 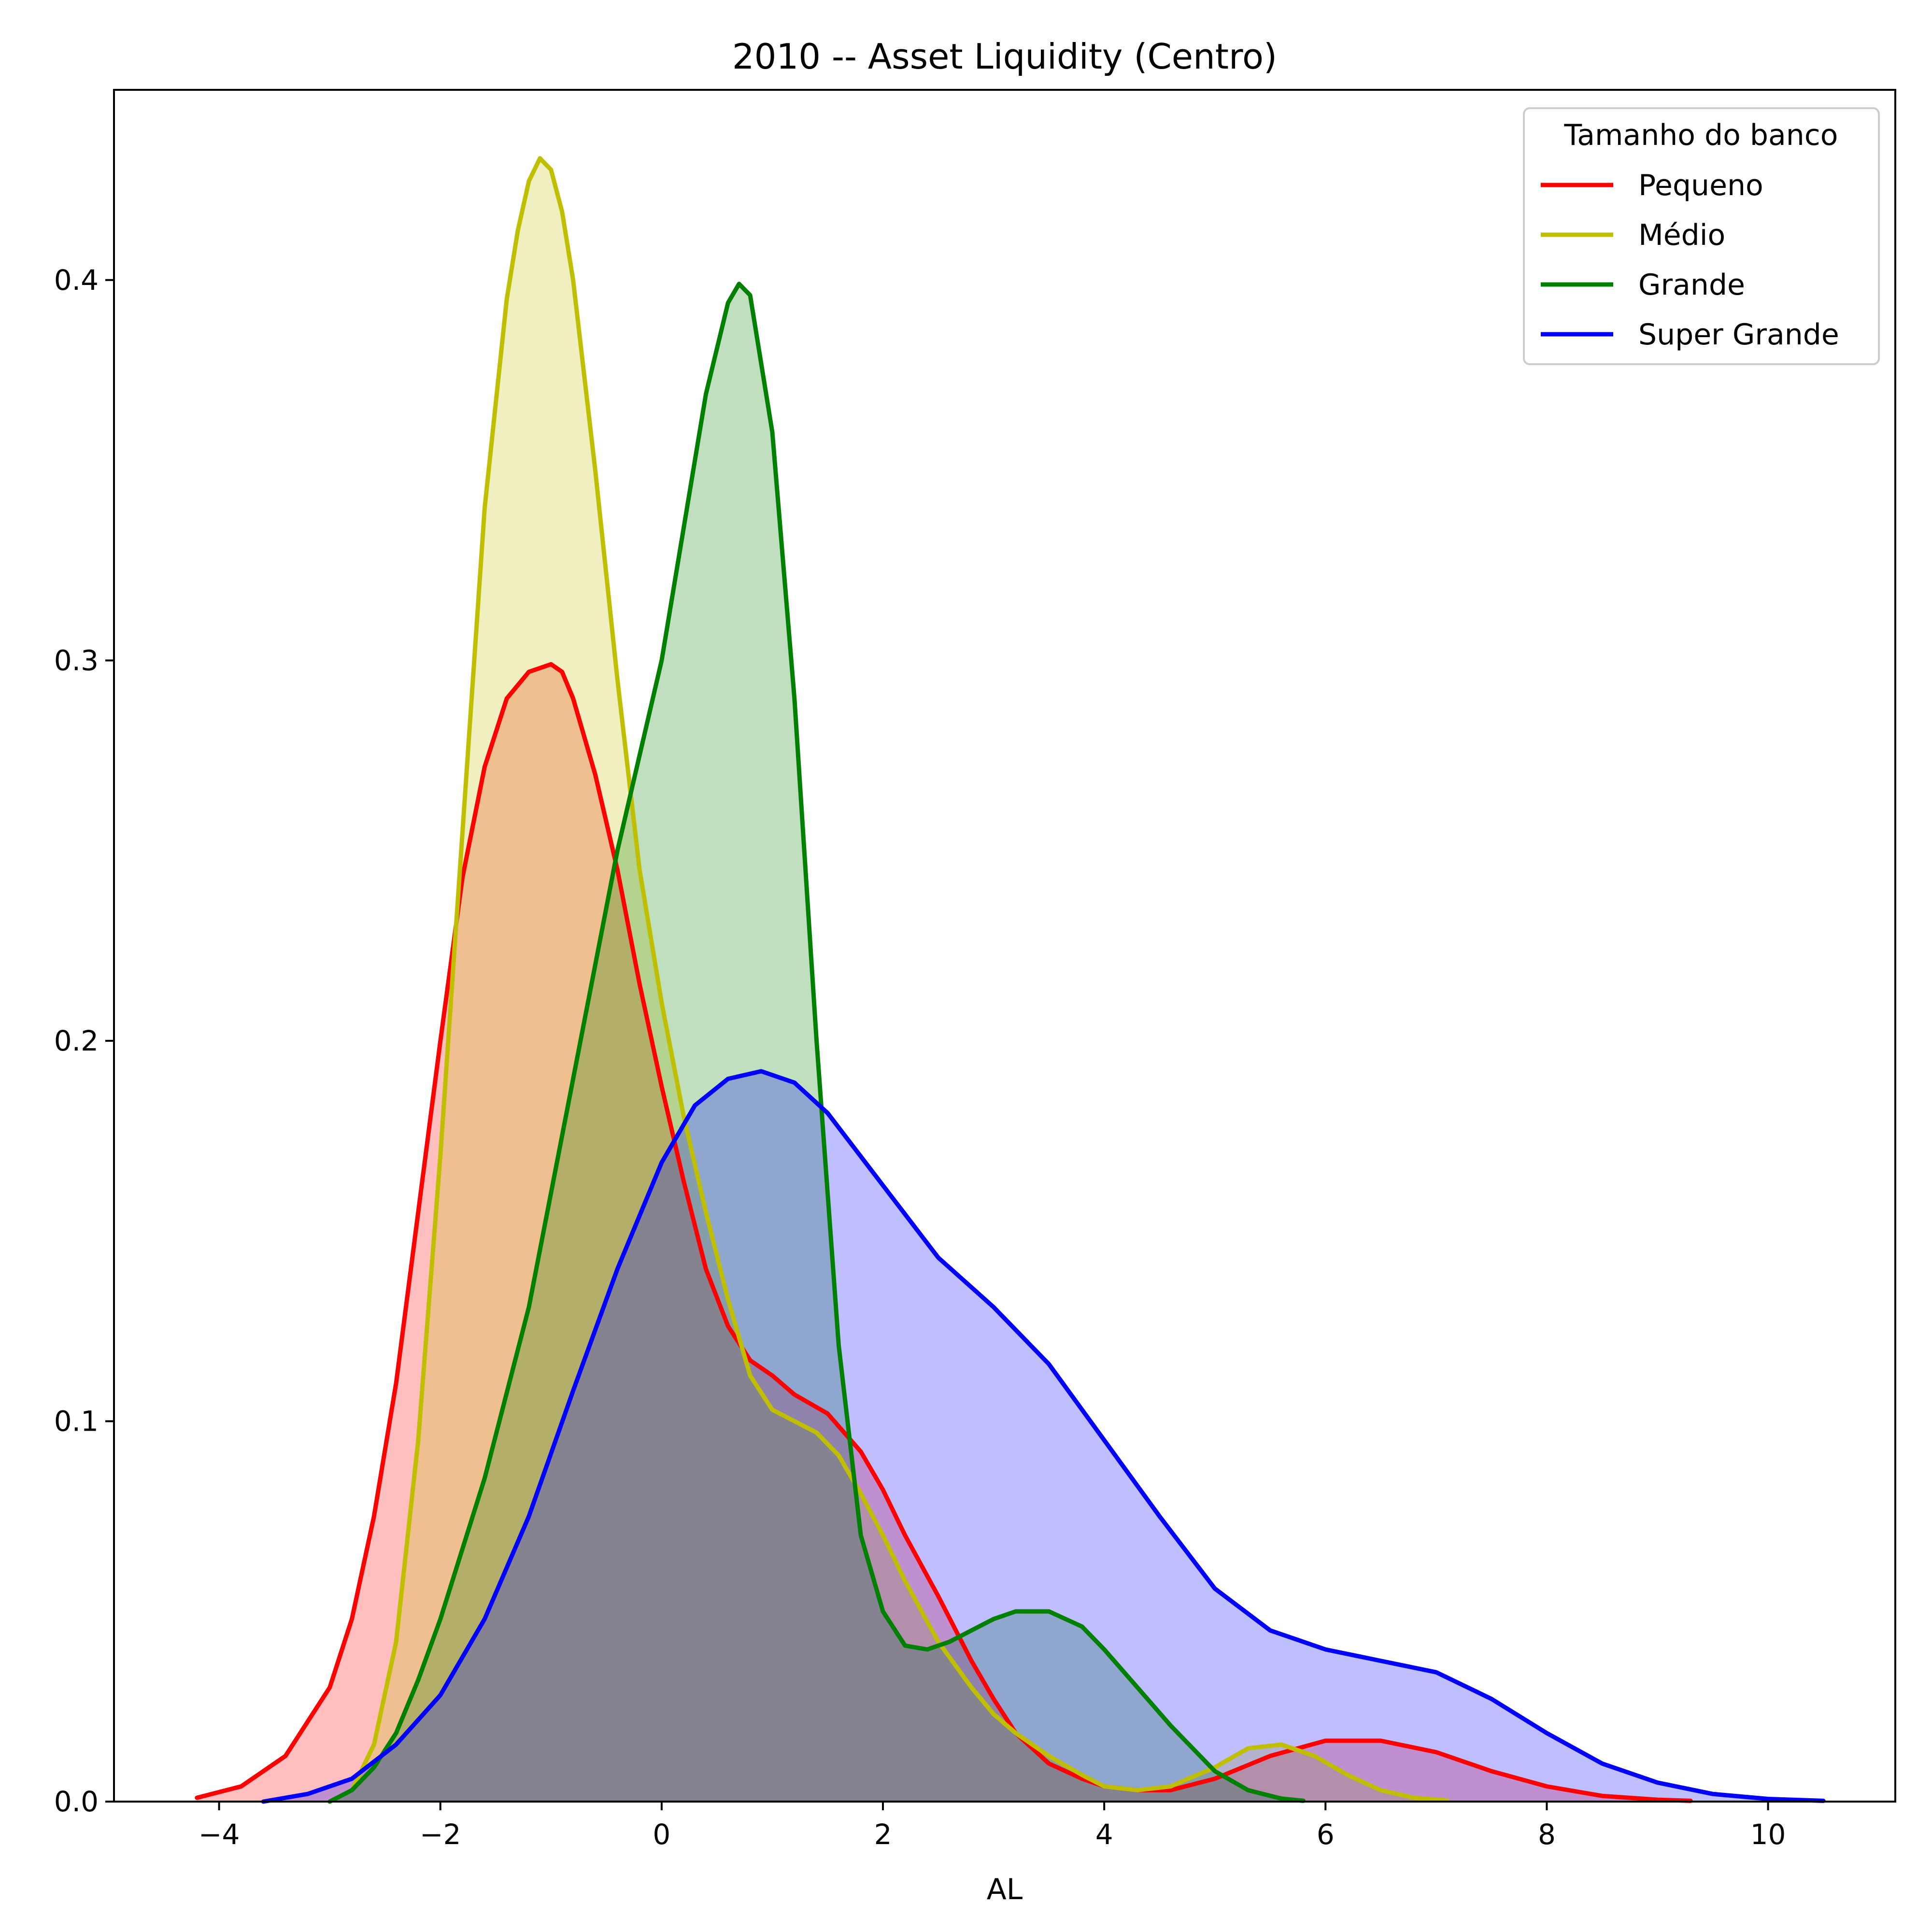 I want to click on x-tick-label: 2, so click(x=883, y=1834).